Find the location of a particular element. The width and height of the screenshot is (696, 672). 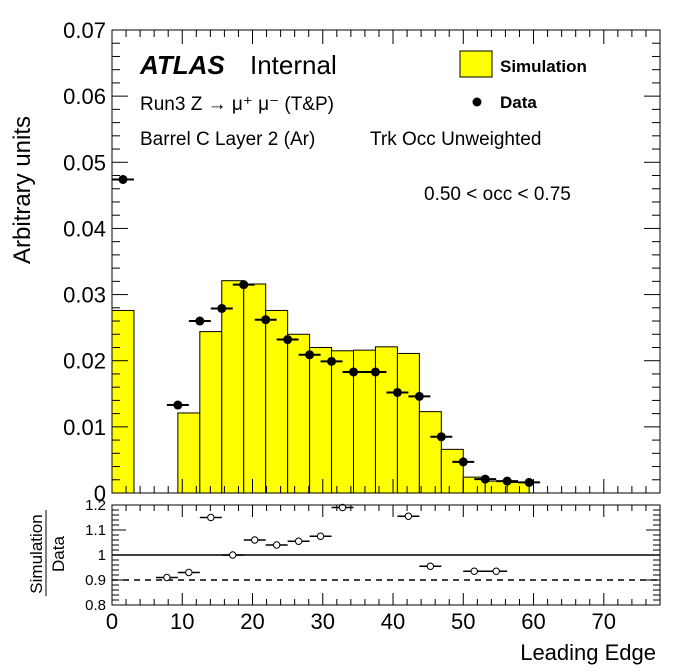

ratio-points is located at coordinates (331, 542).